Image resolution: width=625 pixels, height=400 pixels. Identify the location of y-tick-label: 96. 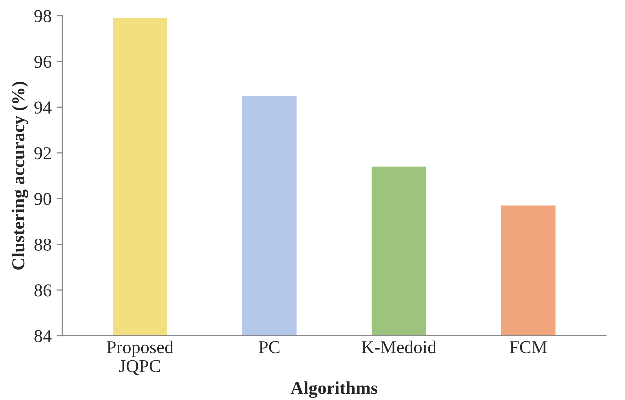
(43, 62).